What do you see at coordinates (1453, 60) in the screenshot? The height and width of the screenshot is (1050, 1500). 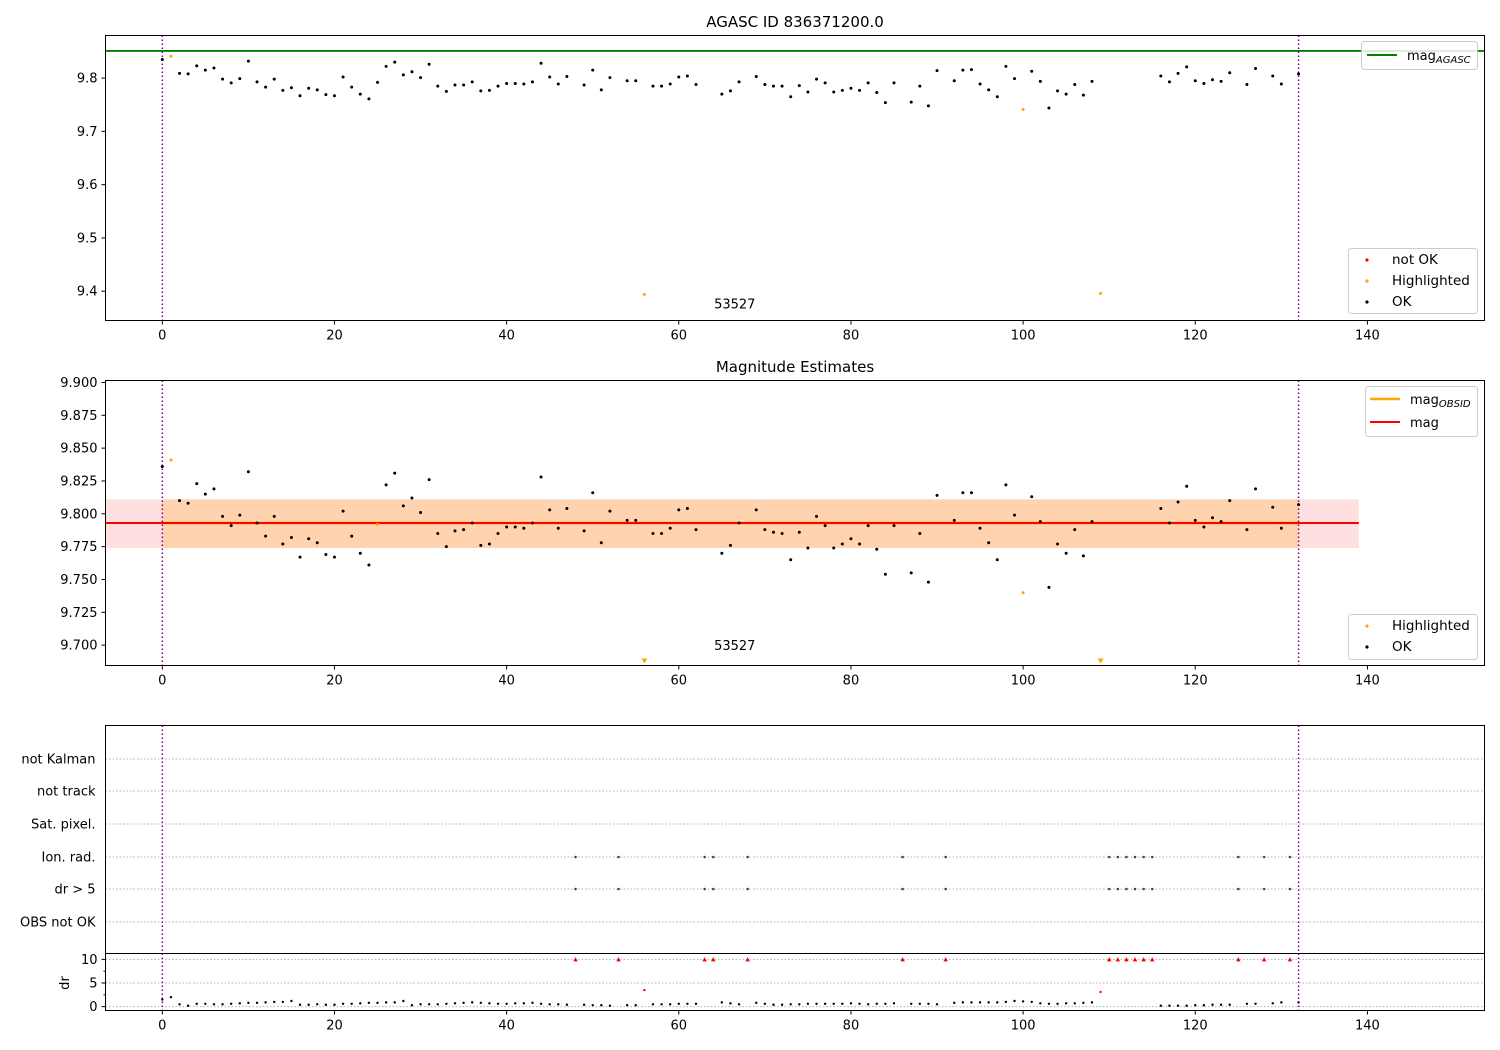 I see `legend-label-mag-agasc-sub: AGASC` at bounding box center [1453, 60].